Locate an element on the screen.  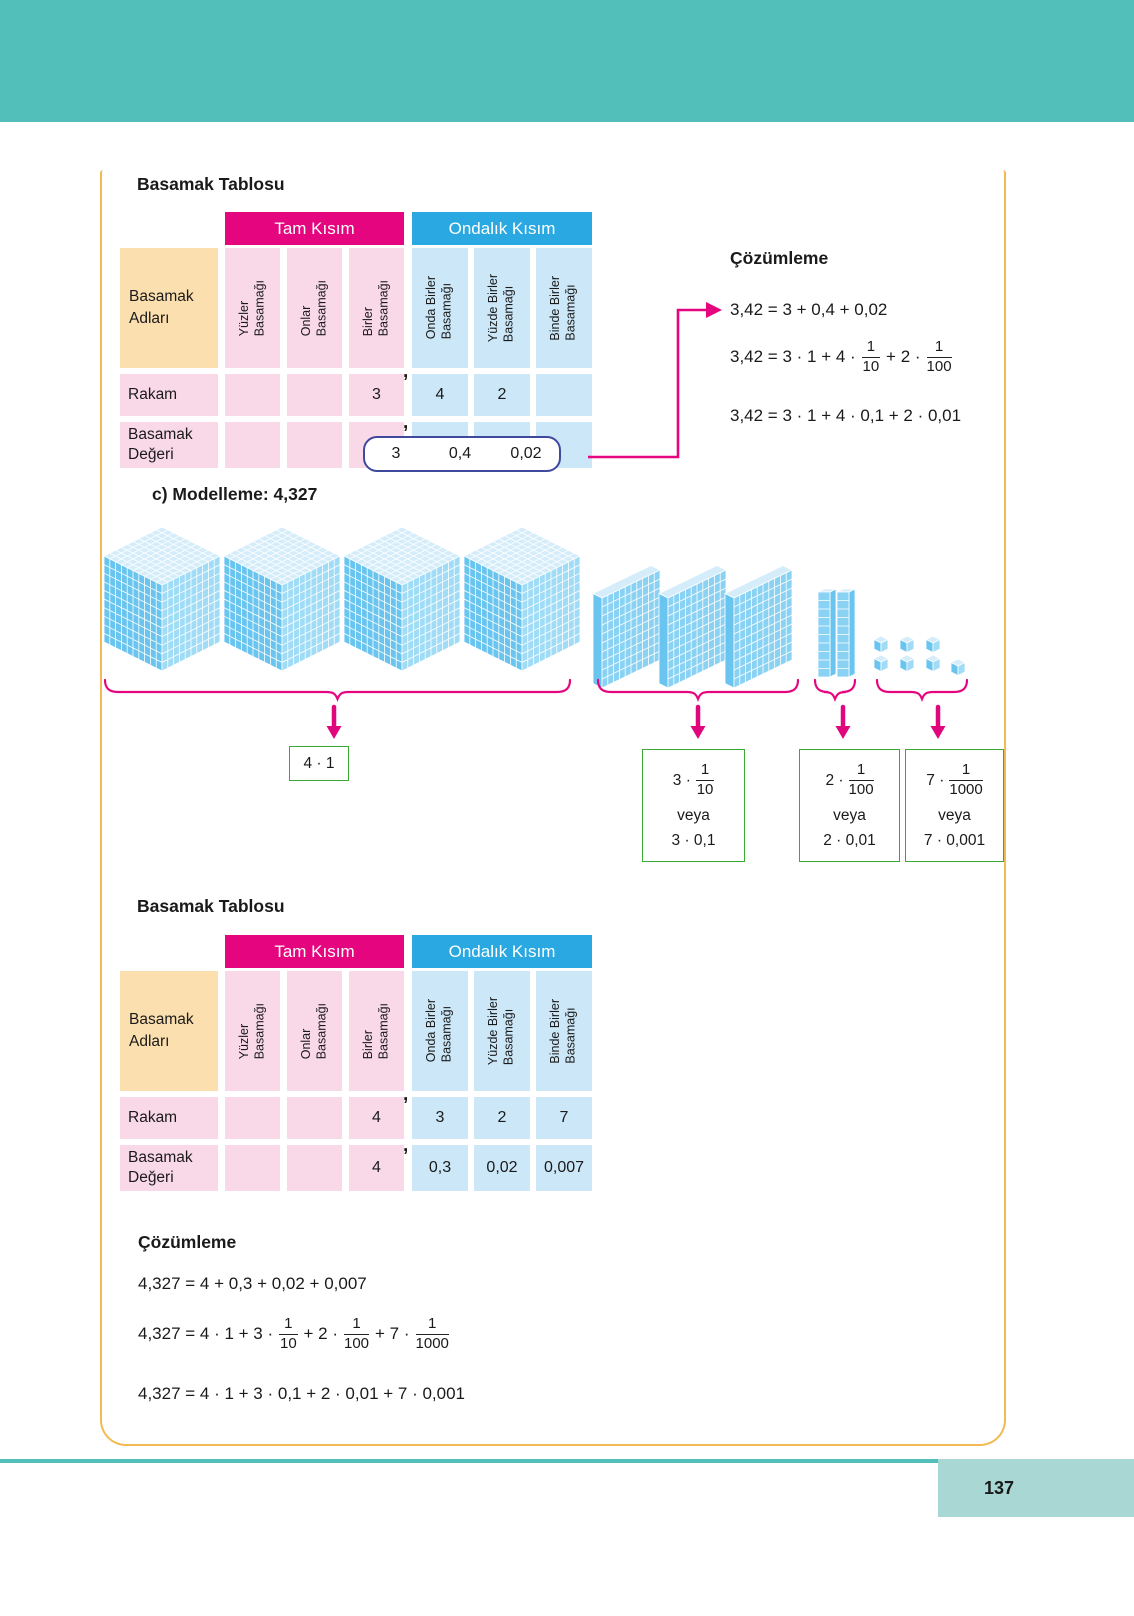
col-label: Yüzde Birler is located at coordinates (493, 308).